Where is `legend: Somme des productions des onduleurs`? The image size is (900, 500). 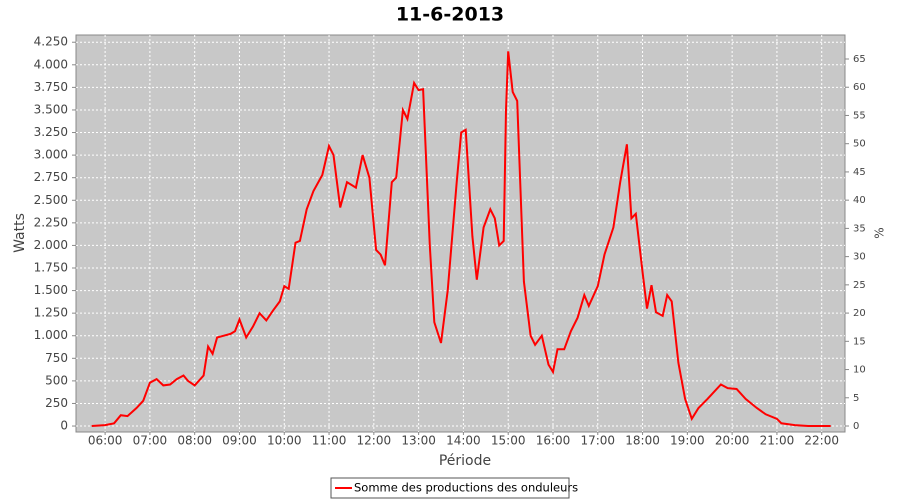 legend: Somme des productions des onduleurs is located at coordinates (454, 488).